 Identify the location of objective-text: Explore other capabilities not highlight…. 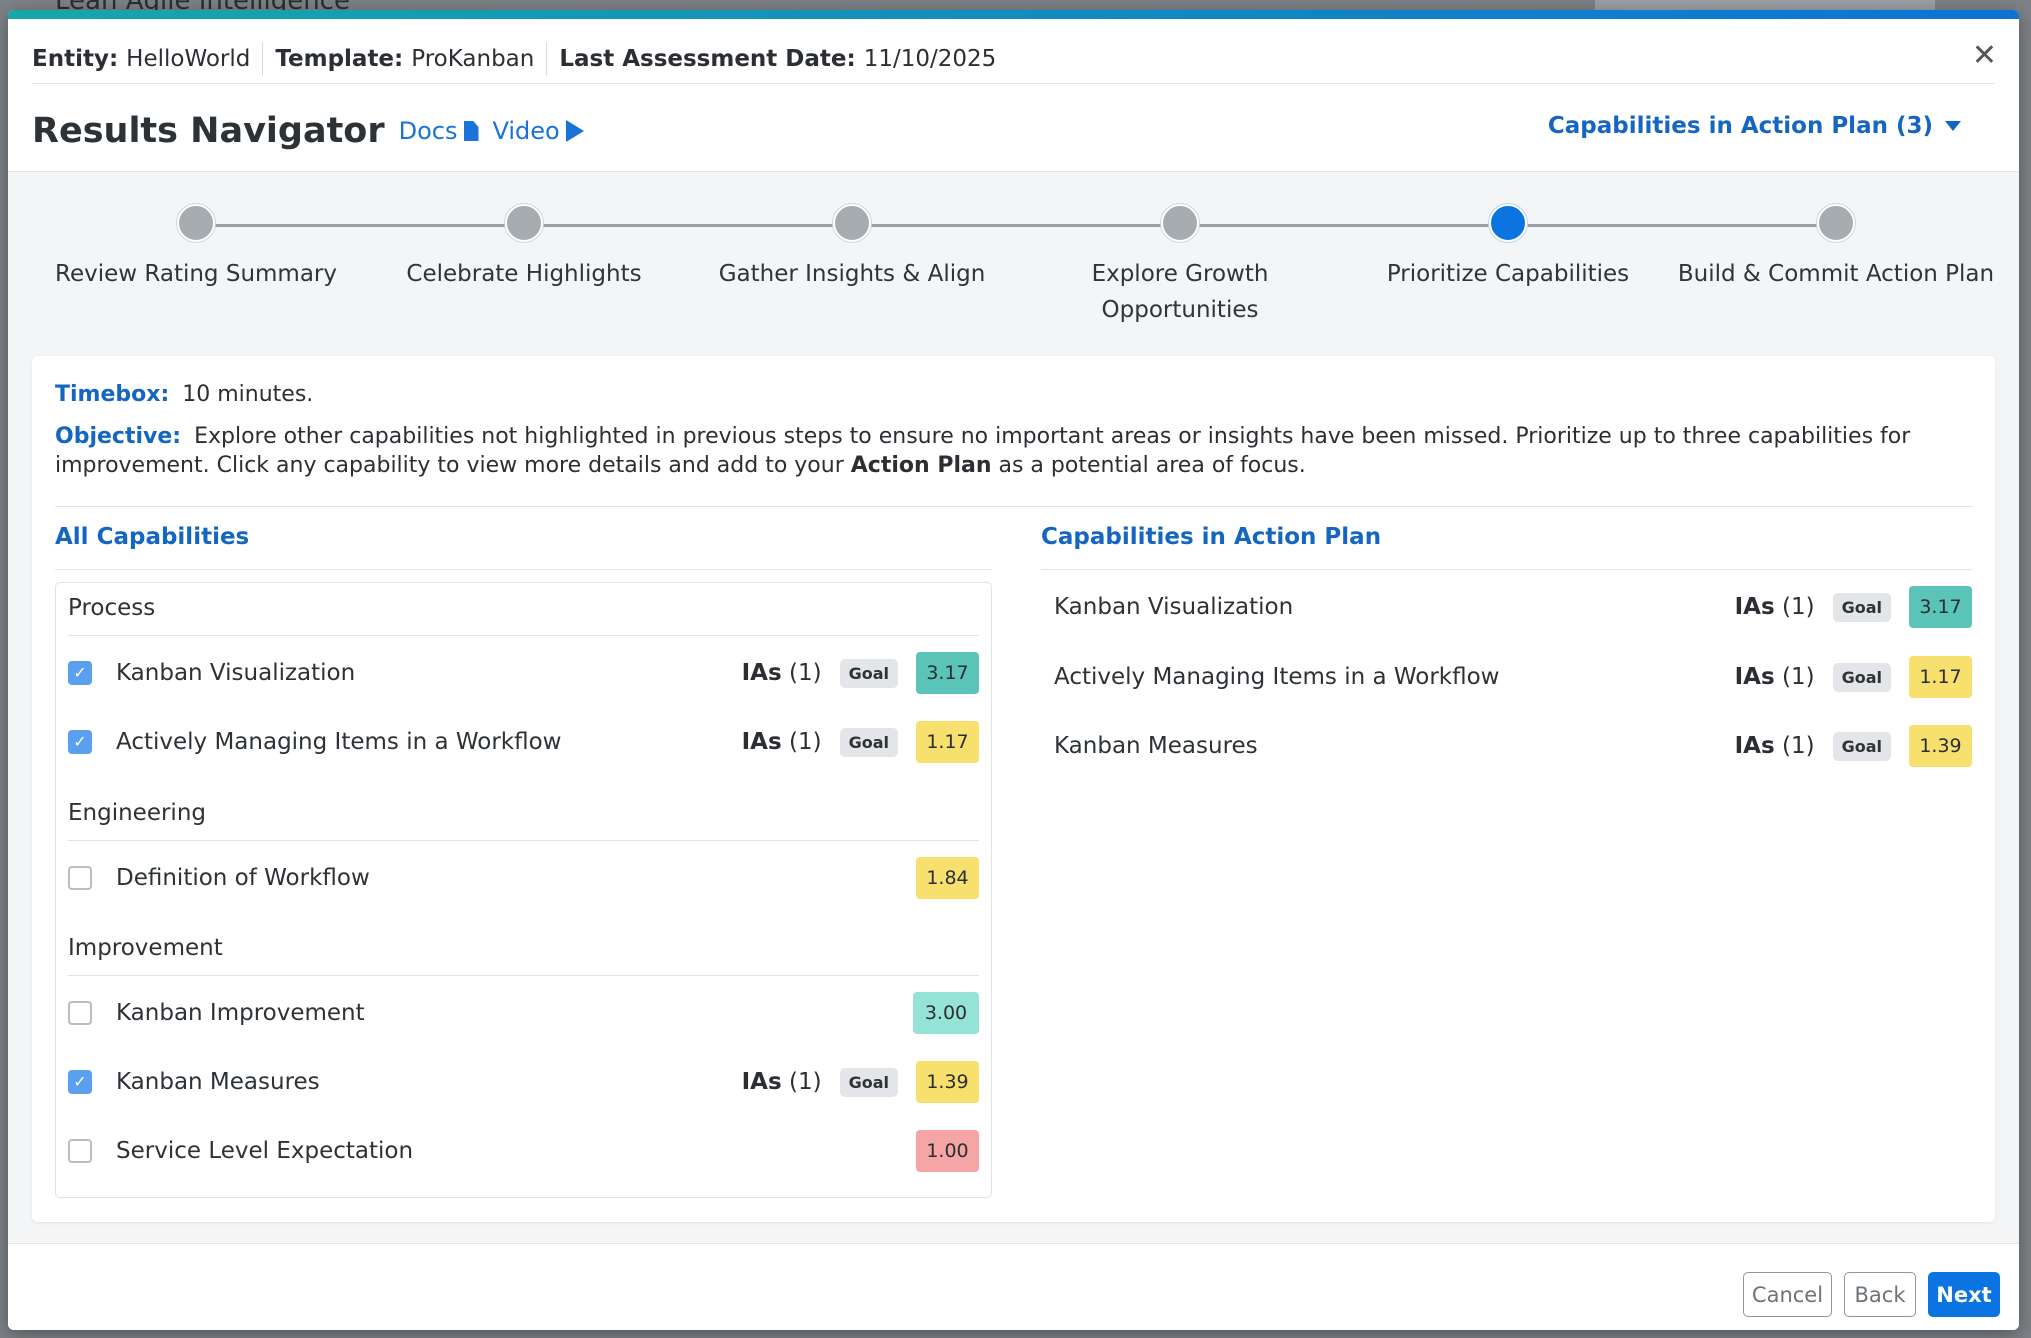
(983, 451).